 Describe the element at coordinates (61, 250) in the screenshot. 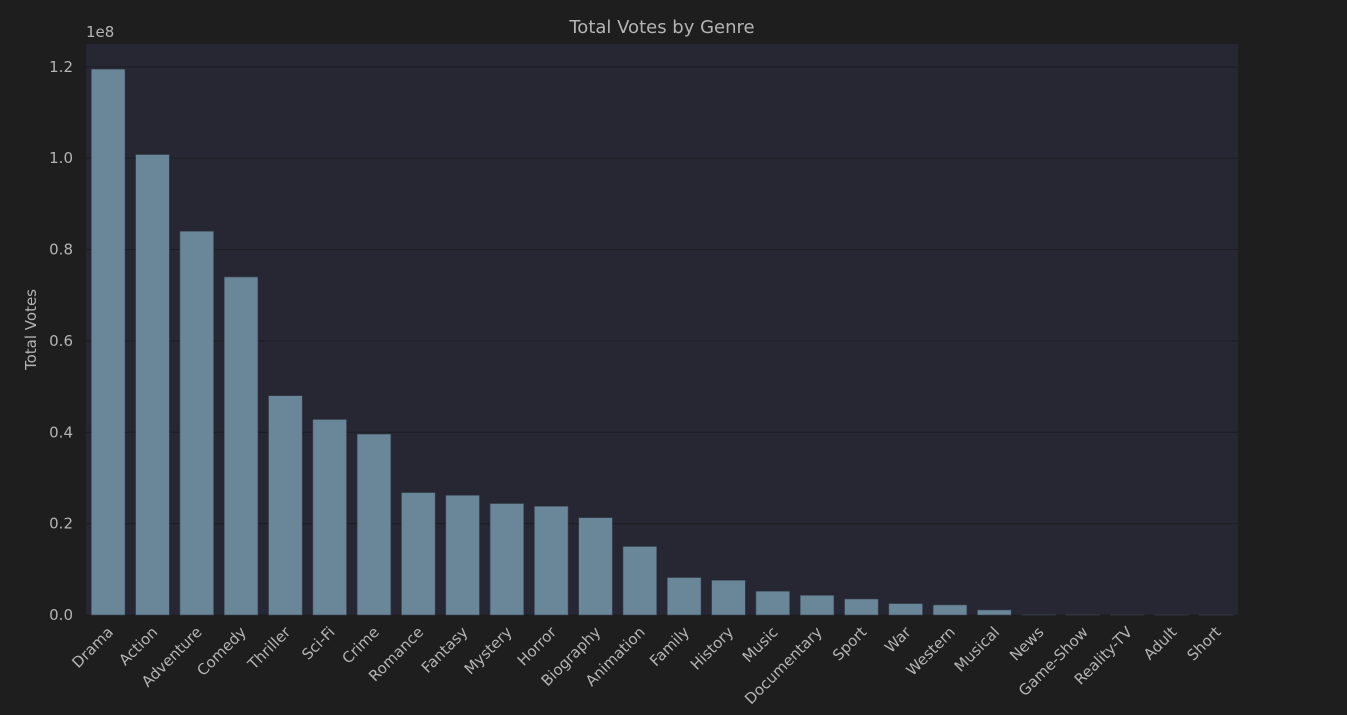

I see `y-tick-label: 0.8` at that location.